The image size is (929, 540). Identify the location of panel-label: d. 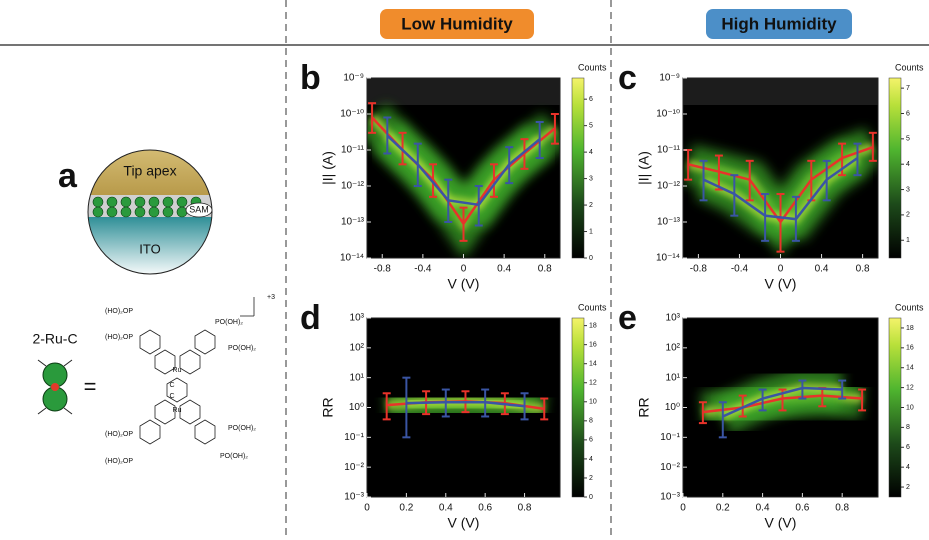
(310, 318).